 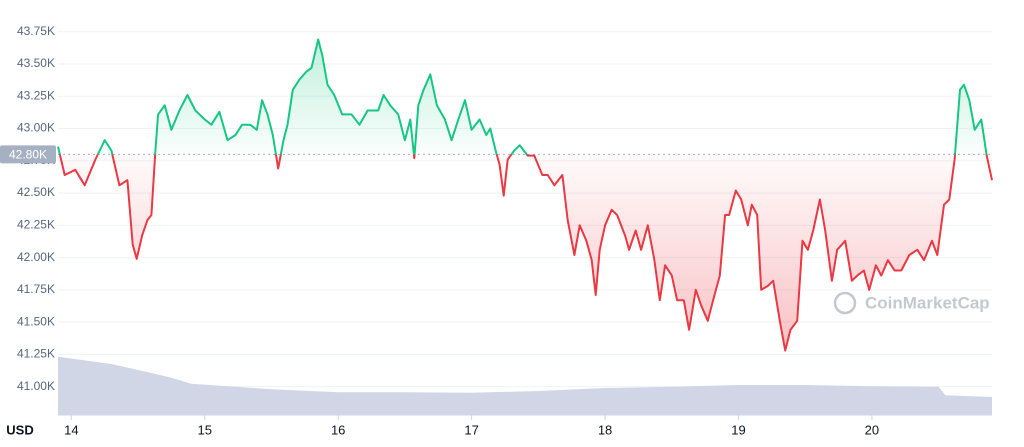 I want to click on y-tick-label: 42.25K, so click(x=36, y=224).